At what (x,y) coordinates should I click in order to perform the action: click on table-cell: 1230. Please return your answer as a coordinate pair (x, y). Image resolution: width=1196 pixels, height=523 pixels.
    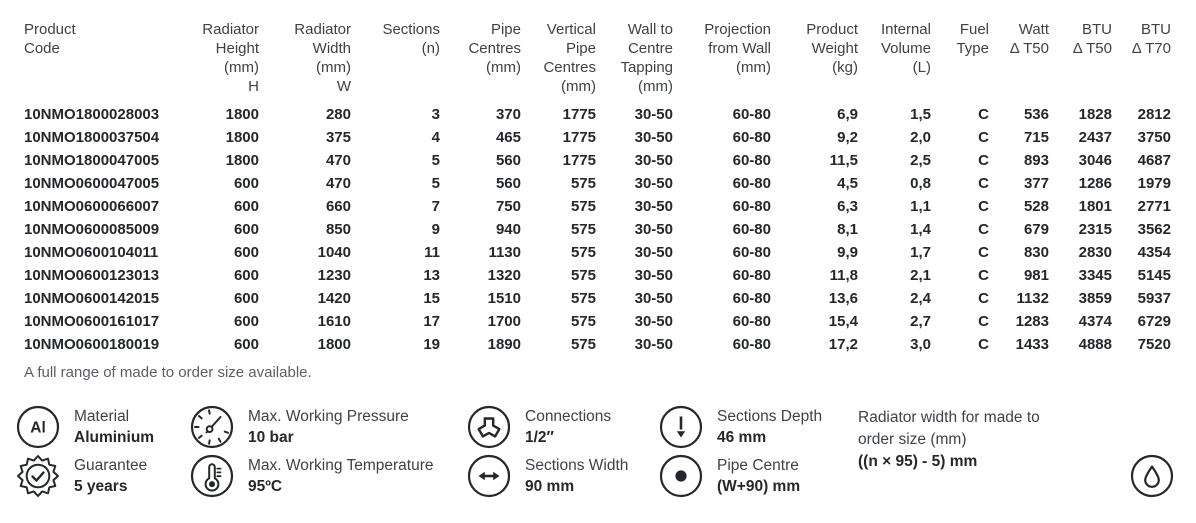
    Looking at the image, I should click on (334, 275).